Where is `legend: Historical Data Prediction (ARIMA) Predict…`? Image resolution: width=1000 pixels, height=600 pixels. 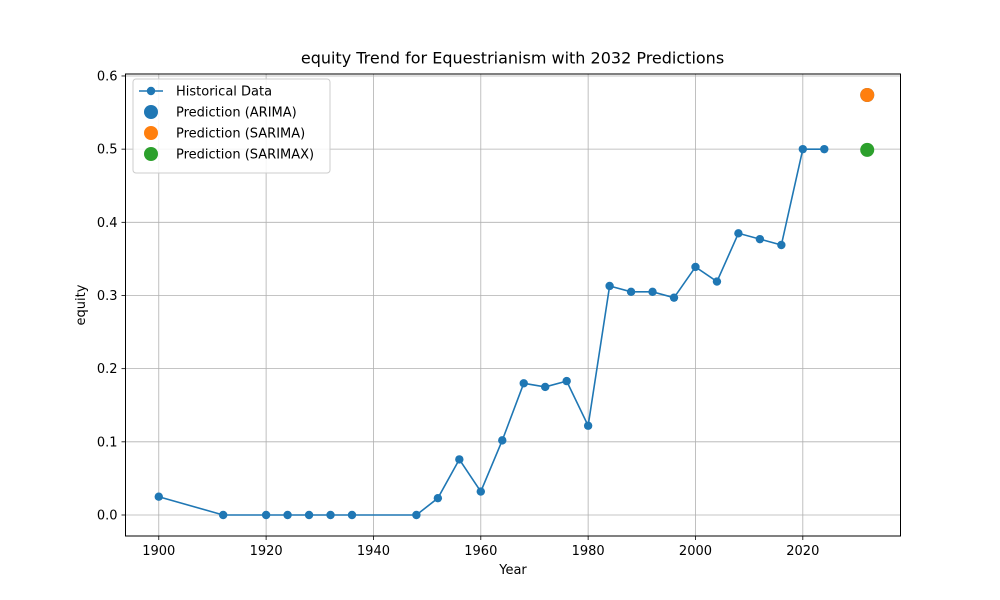
legend: Historical Data Prediction (ARIMA) Predict… is located at coordinates (231, 126).